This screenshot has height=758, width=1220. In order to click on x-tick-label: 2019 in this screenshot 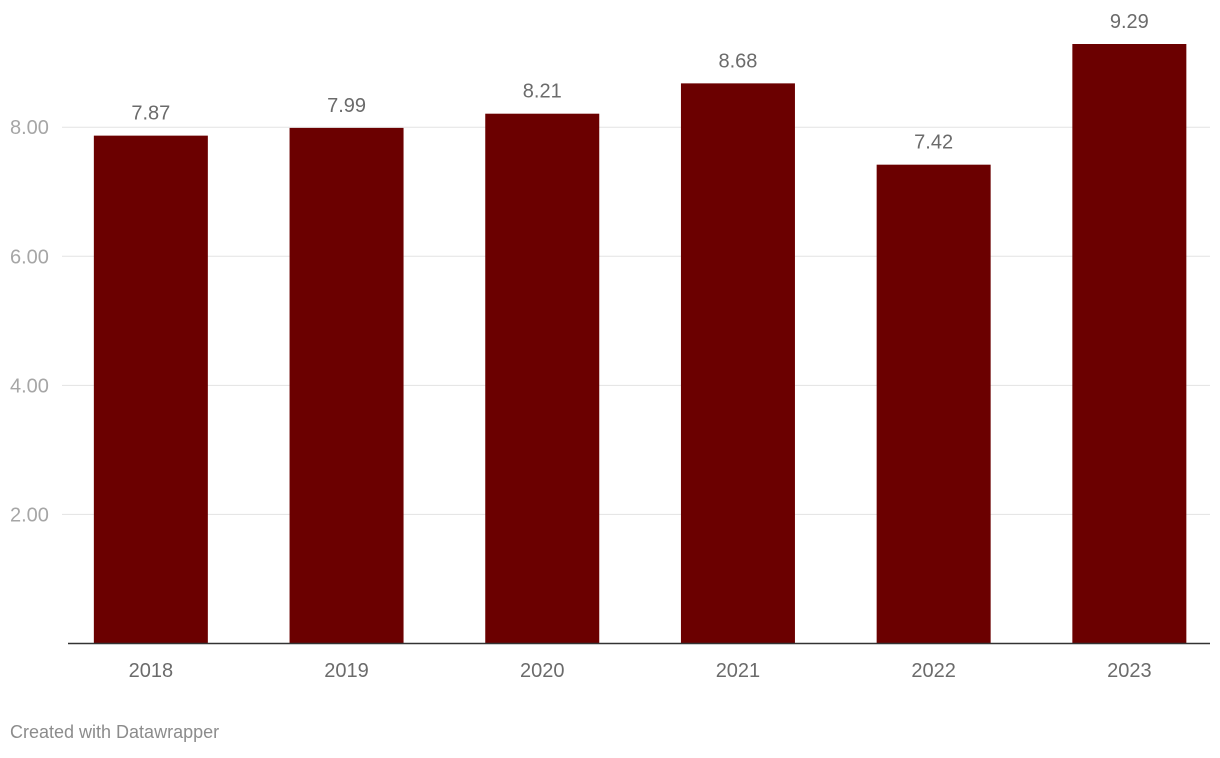, I will do `click(346, 671)`.